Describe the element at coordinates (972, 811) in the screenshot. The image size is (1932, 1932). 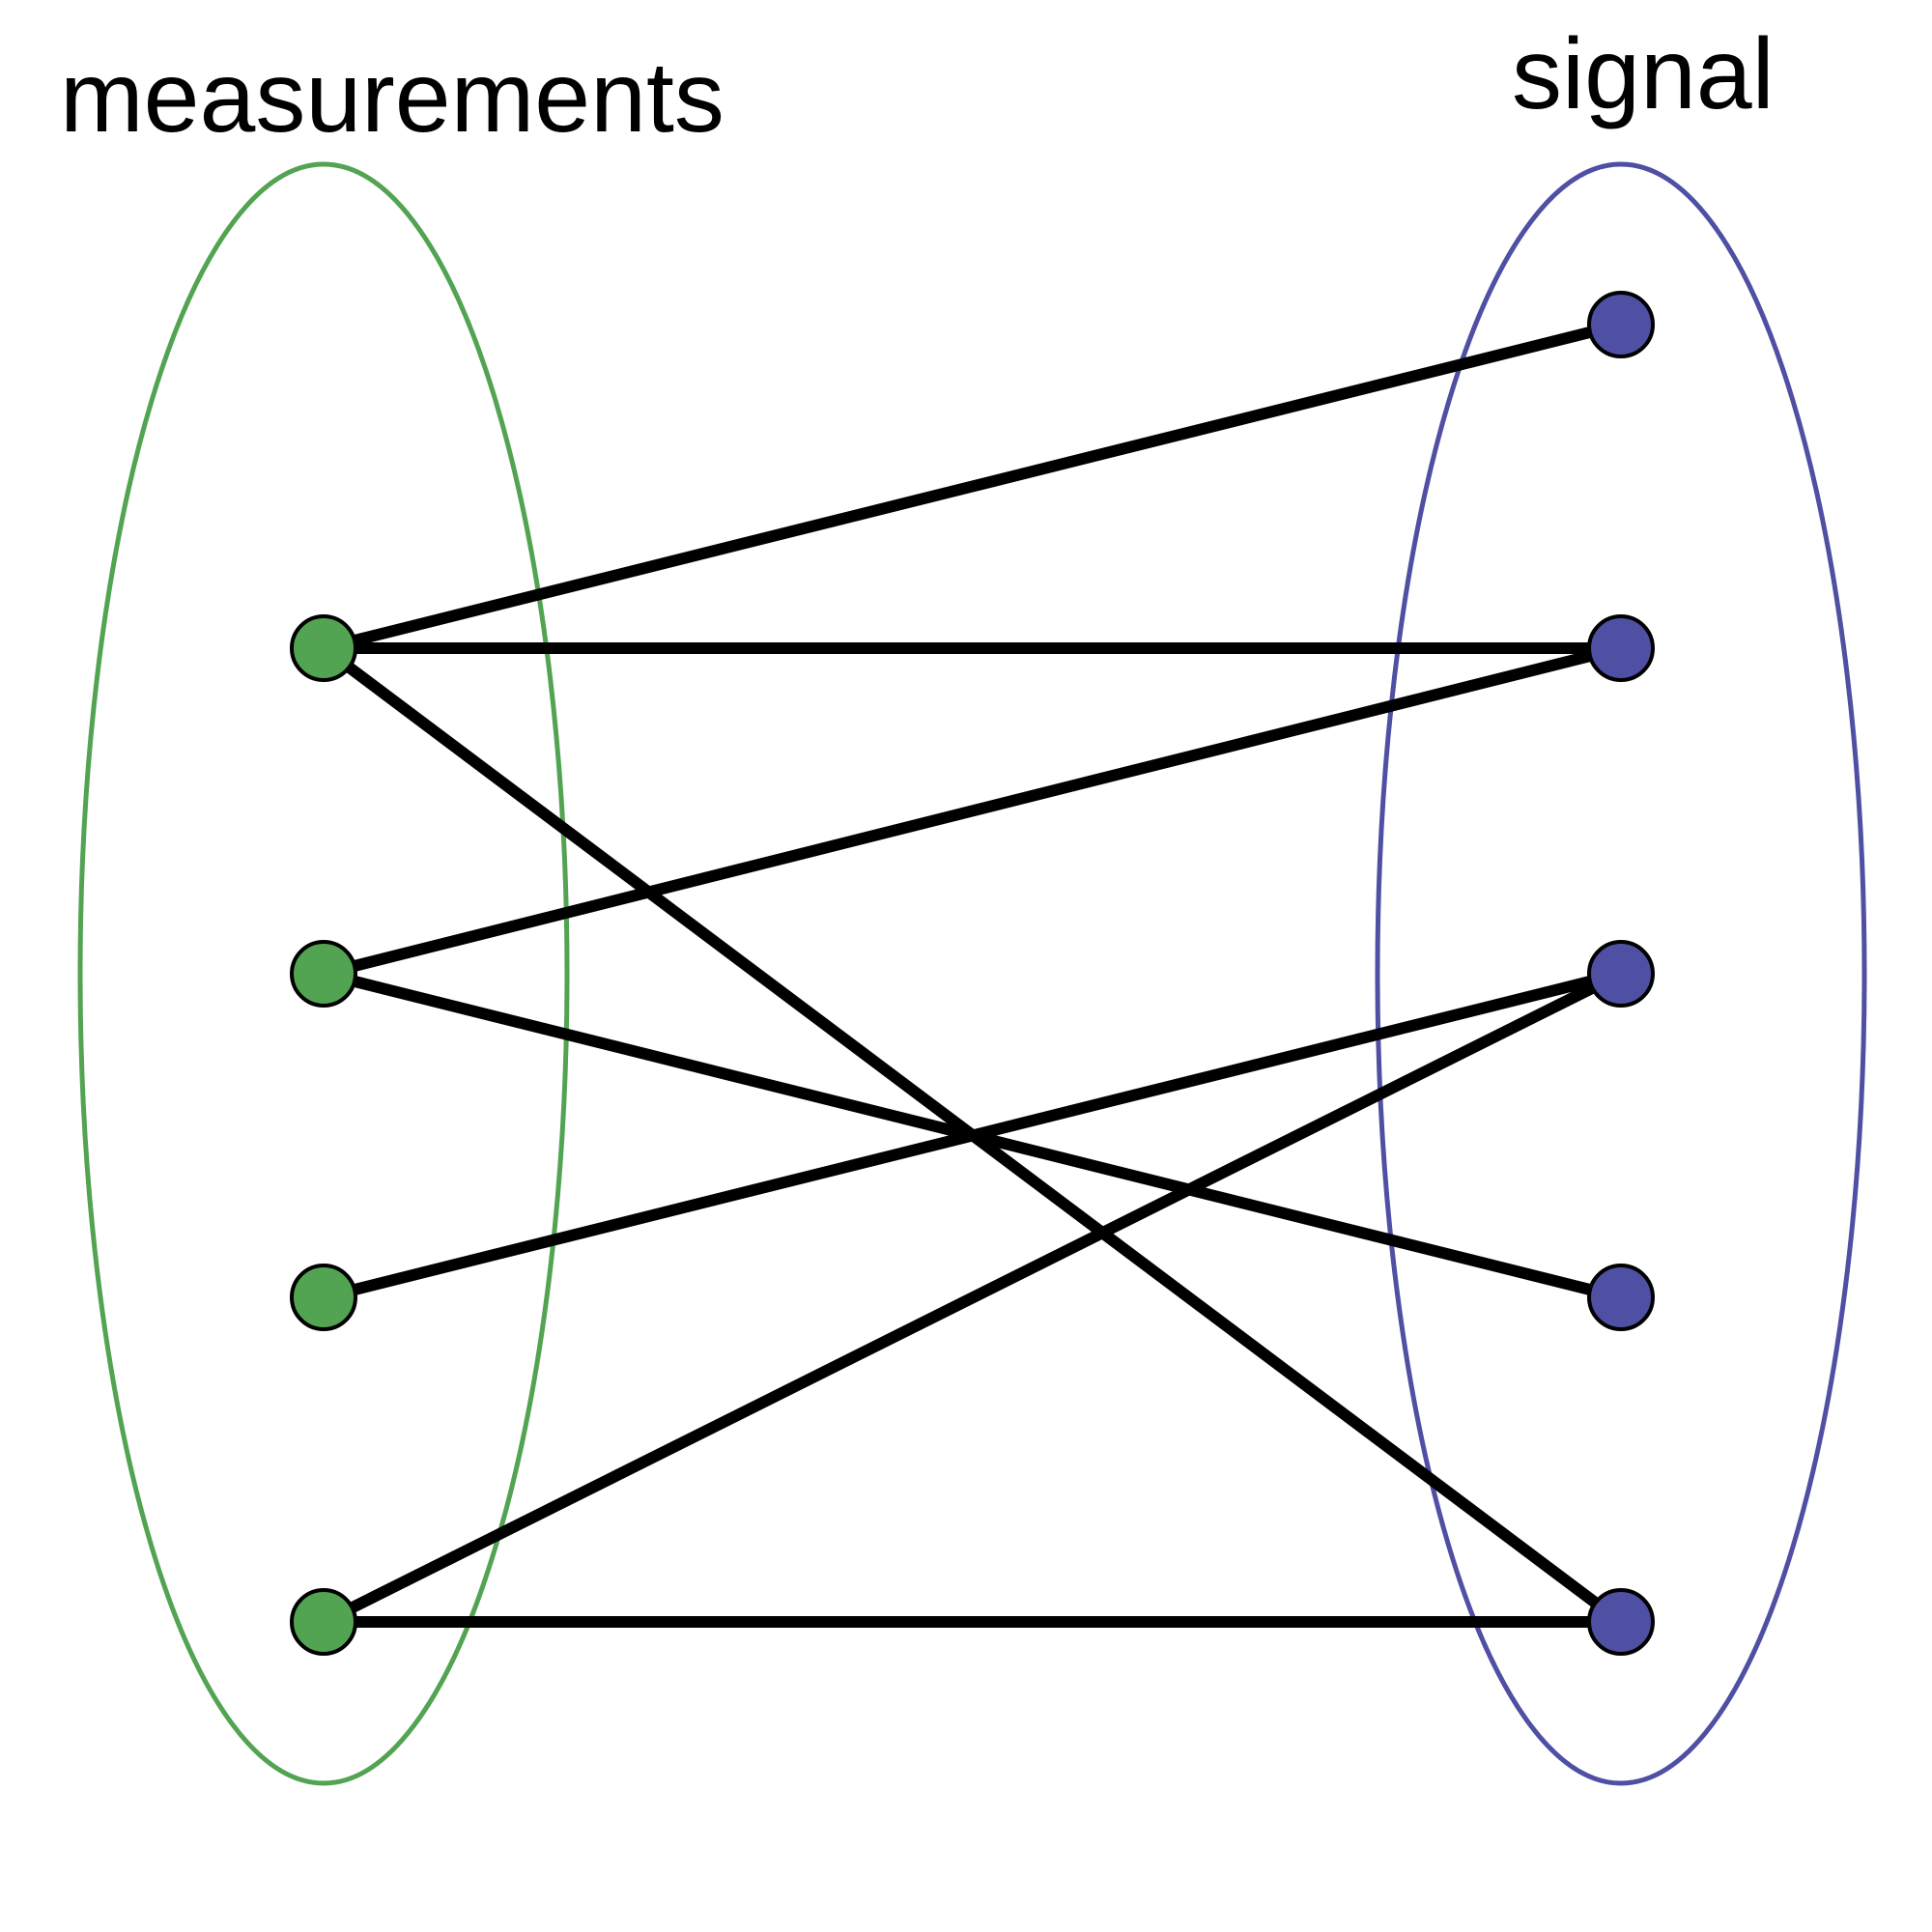
I see `edge-m2-s2` at that location.